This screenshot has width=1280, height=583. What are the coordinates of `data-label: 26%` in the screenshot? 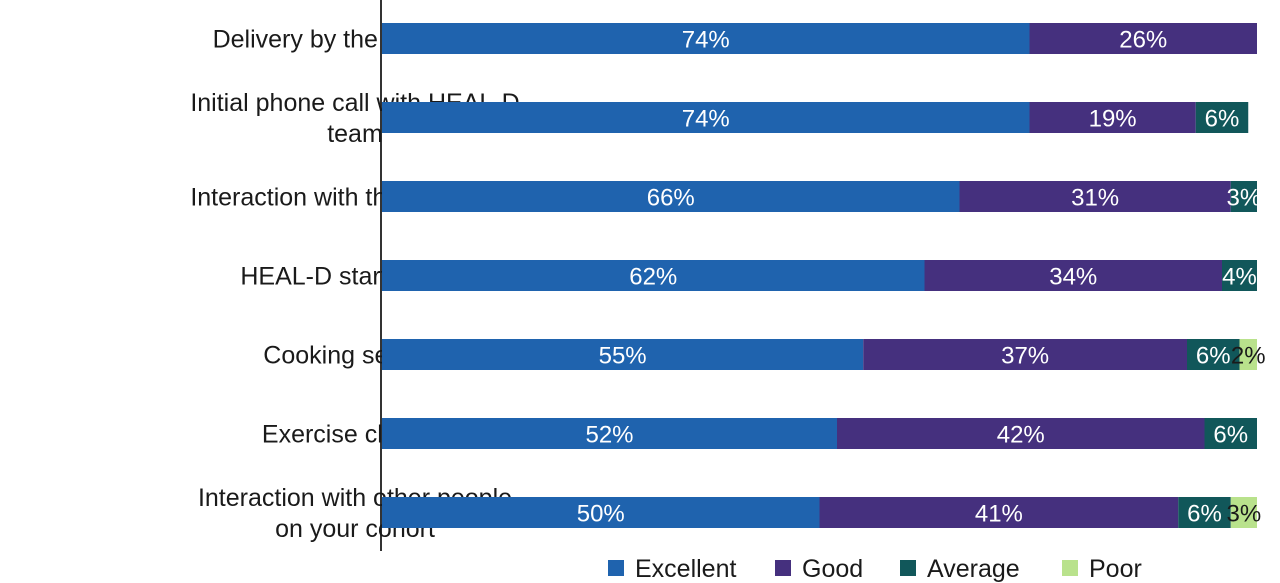 It's located at (1143, 40).